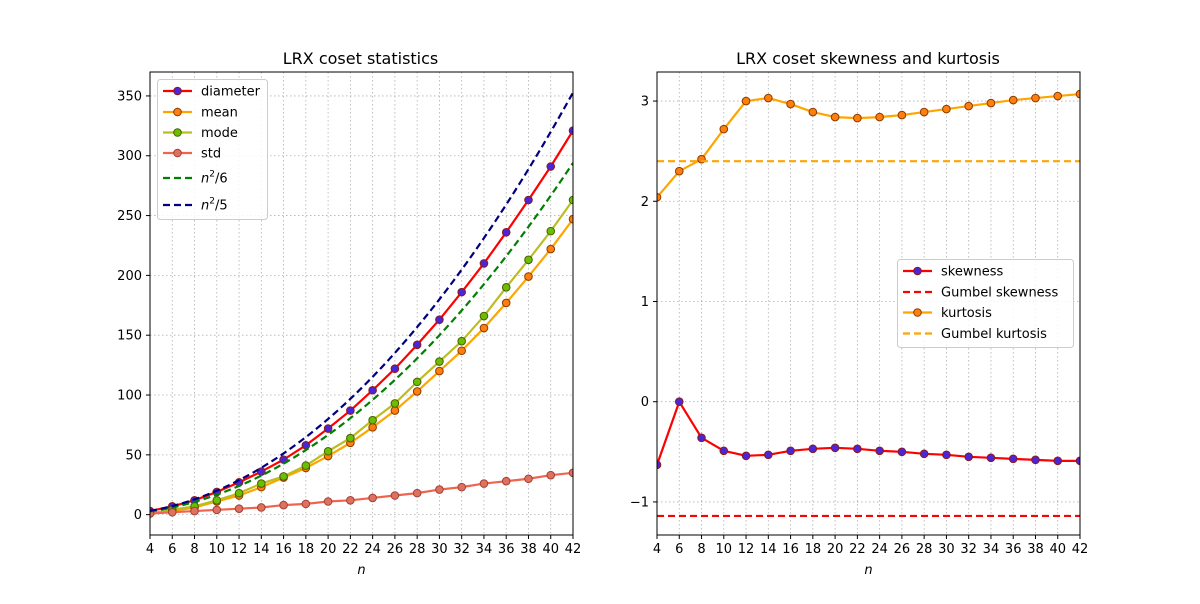  Describe the element at coordinates (200, 113) in the screenshot. I see `legend-item-mean: mean` at that location.